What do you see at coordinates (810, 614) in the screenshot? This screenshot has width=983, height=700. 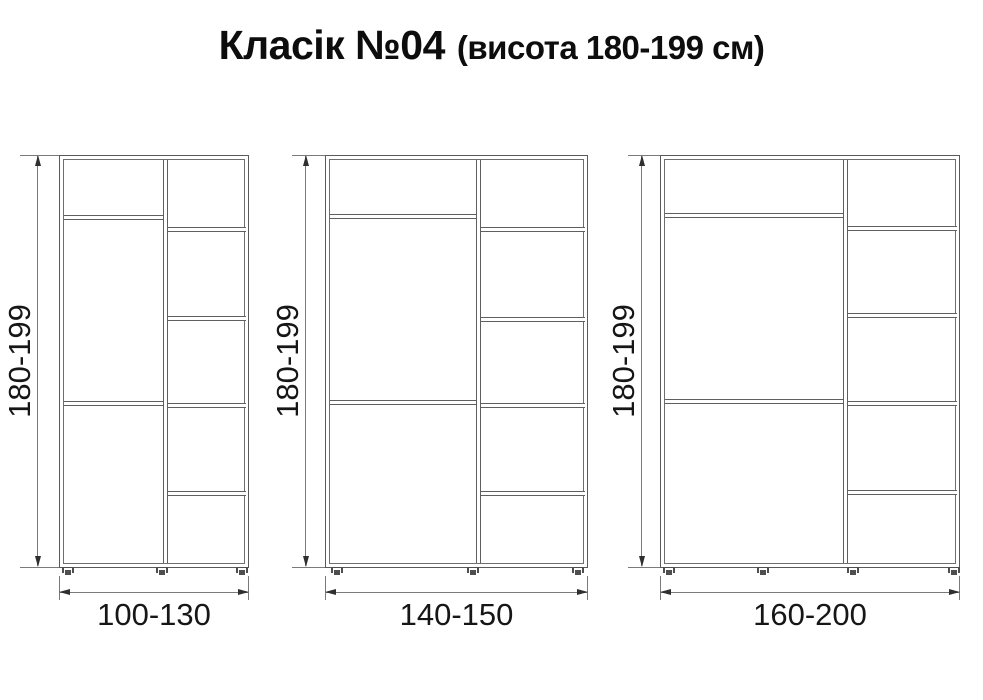 I see `width-dimension-label: 160-200` at bounding box center [810, 614].